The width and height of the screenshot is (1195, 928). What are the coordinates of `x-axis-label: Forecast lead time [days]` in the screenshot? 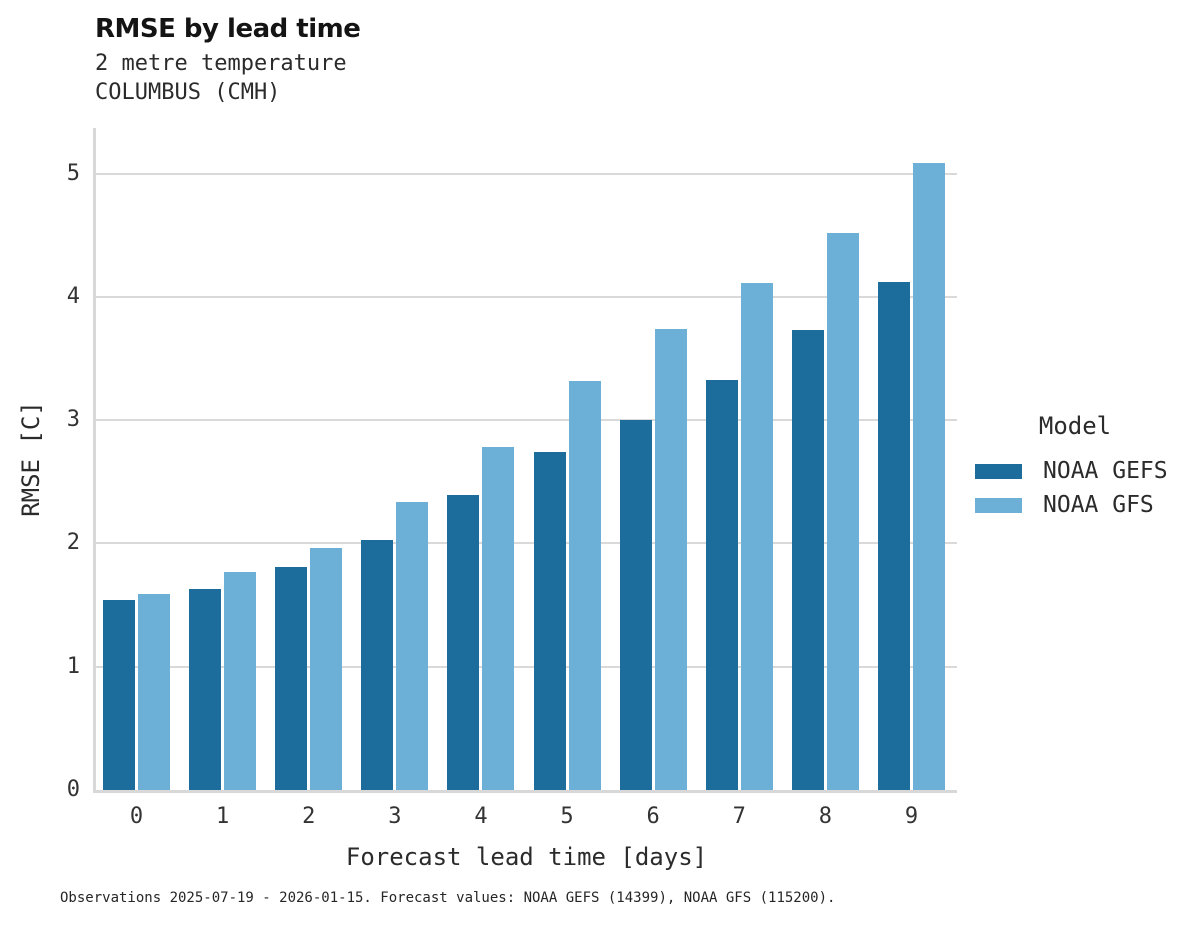 It's located at (526, 857).